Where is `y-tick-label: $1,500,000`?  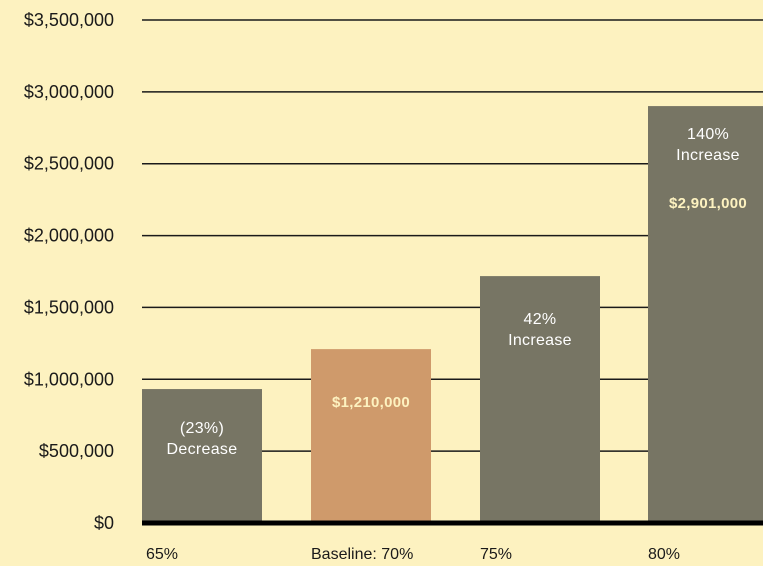
y-tick-label: $1,500,000 is located at coordinates (69, 307).